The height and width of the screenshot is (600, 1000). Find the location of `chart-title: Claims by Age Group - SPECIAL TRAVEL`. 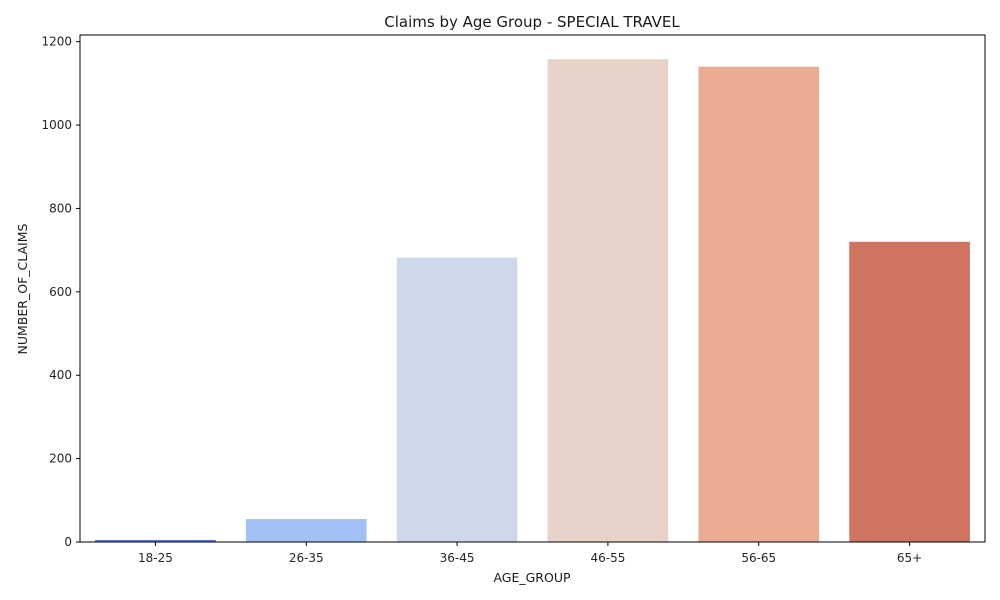

chart-title: Claims by Age Group - SPECIAL TRAVEL is located at coordinates (532, 22).